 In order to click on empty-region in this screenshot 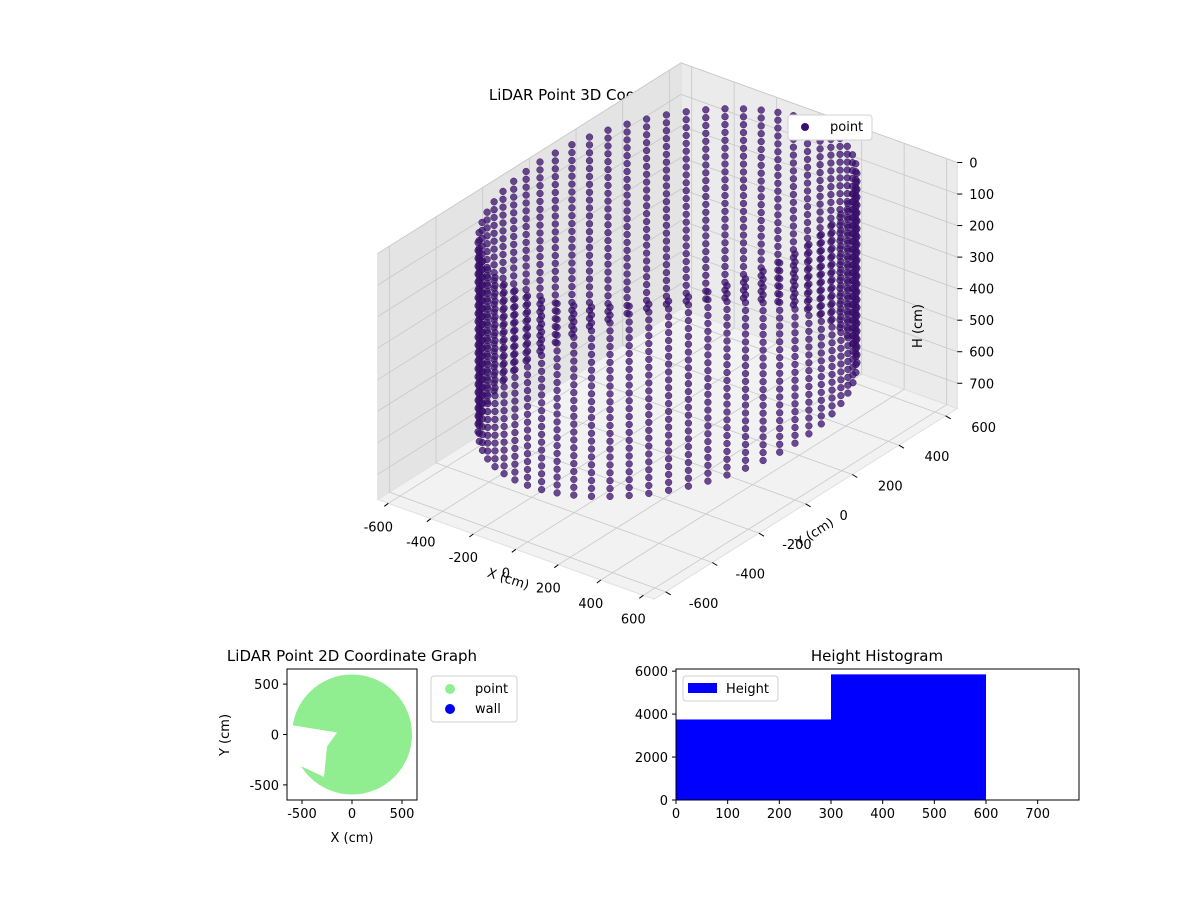, I will do `click(312, 750)`.